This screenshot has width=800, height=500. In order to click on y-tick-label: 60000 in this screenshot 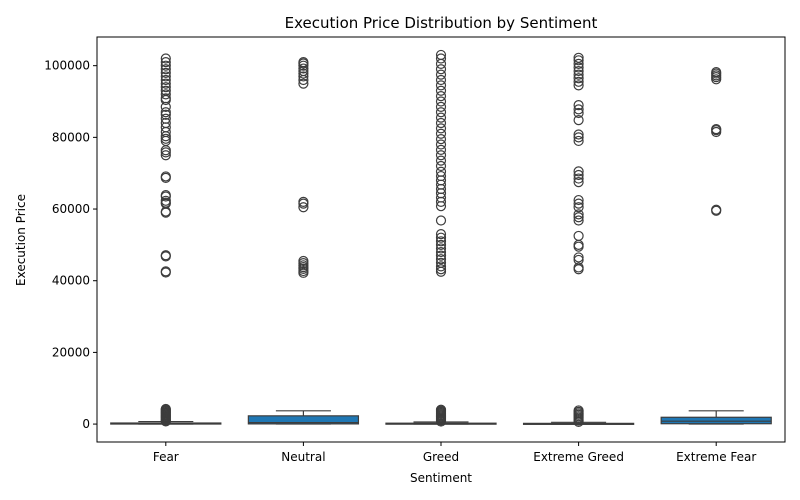, I will do `click(71, 209)`.